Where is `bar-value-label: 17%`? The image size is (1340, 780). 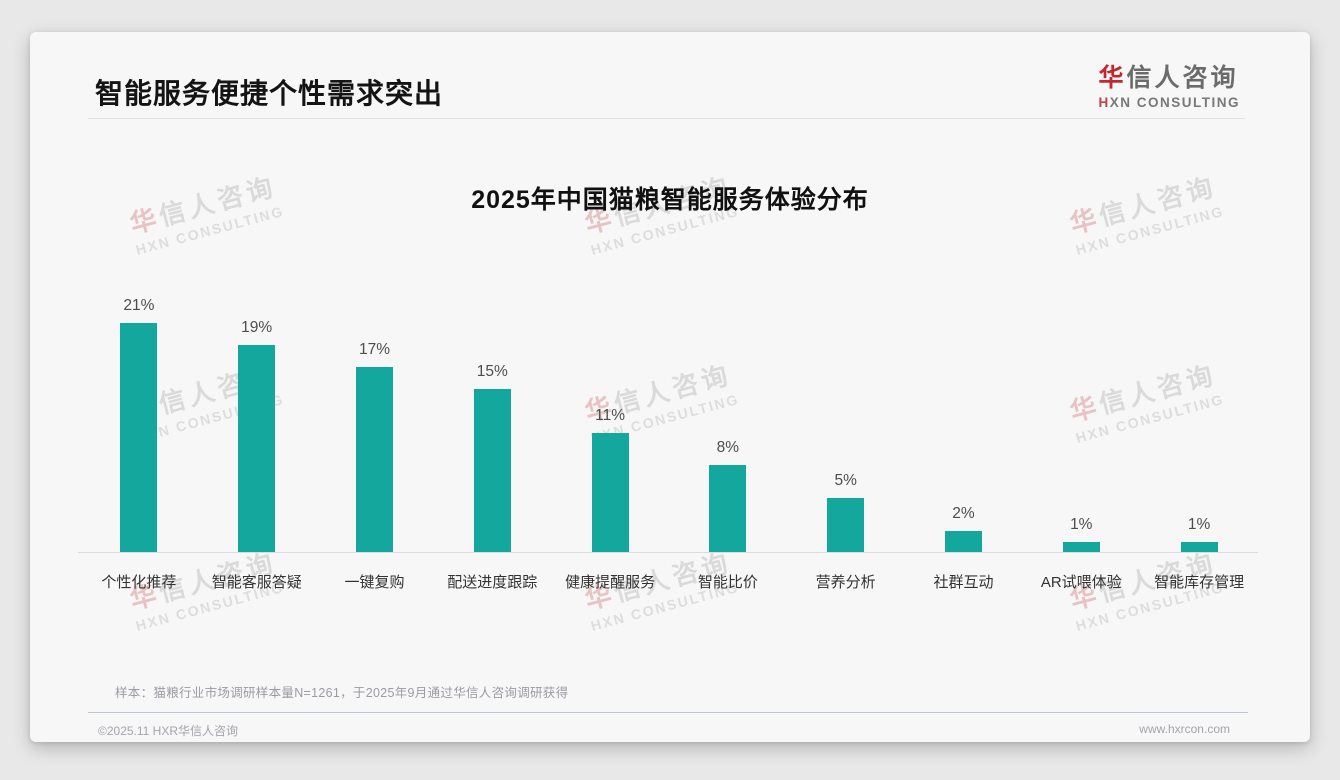 bar-value-label: 17% is located at coordinates (374, 349).